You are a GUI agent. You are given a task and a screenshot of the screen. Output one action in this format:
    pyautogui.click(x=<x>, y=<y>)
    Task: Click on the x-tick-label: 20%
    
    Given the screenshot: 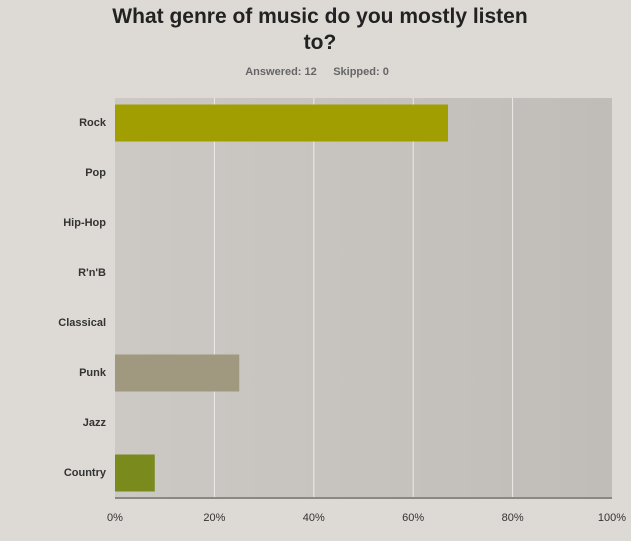 What is the action you would take?
    pyautogui.click(x=214, y=518)
    